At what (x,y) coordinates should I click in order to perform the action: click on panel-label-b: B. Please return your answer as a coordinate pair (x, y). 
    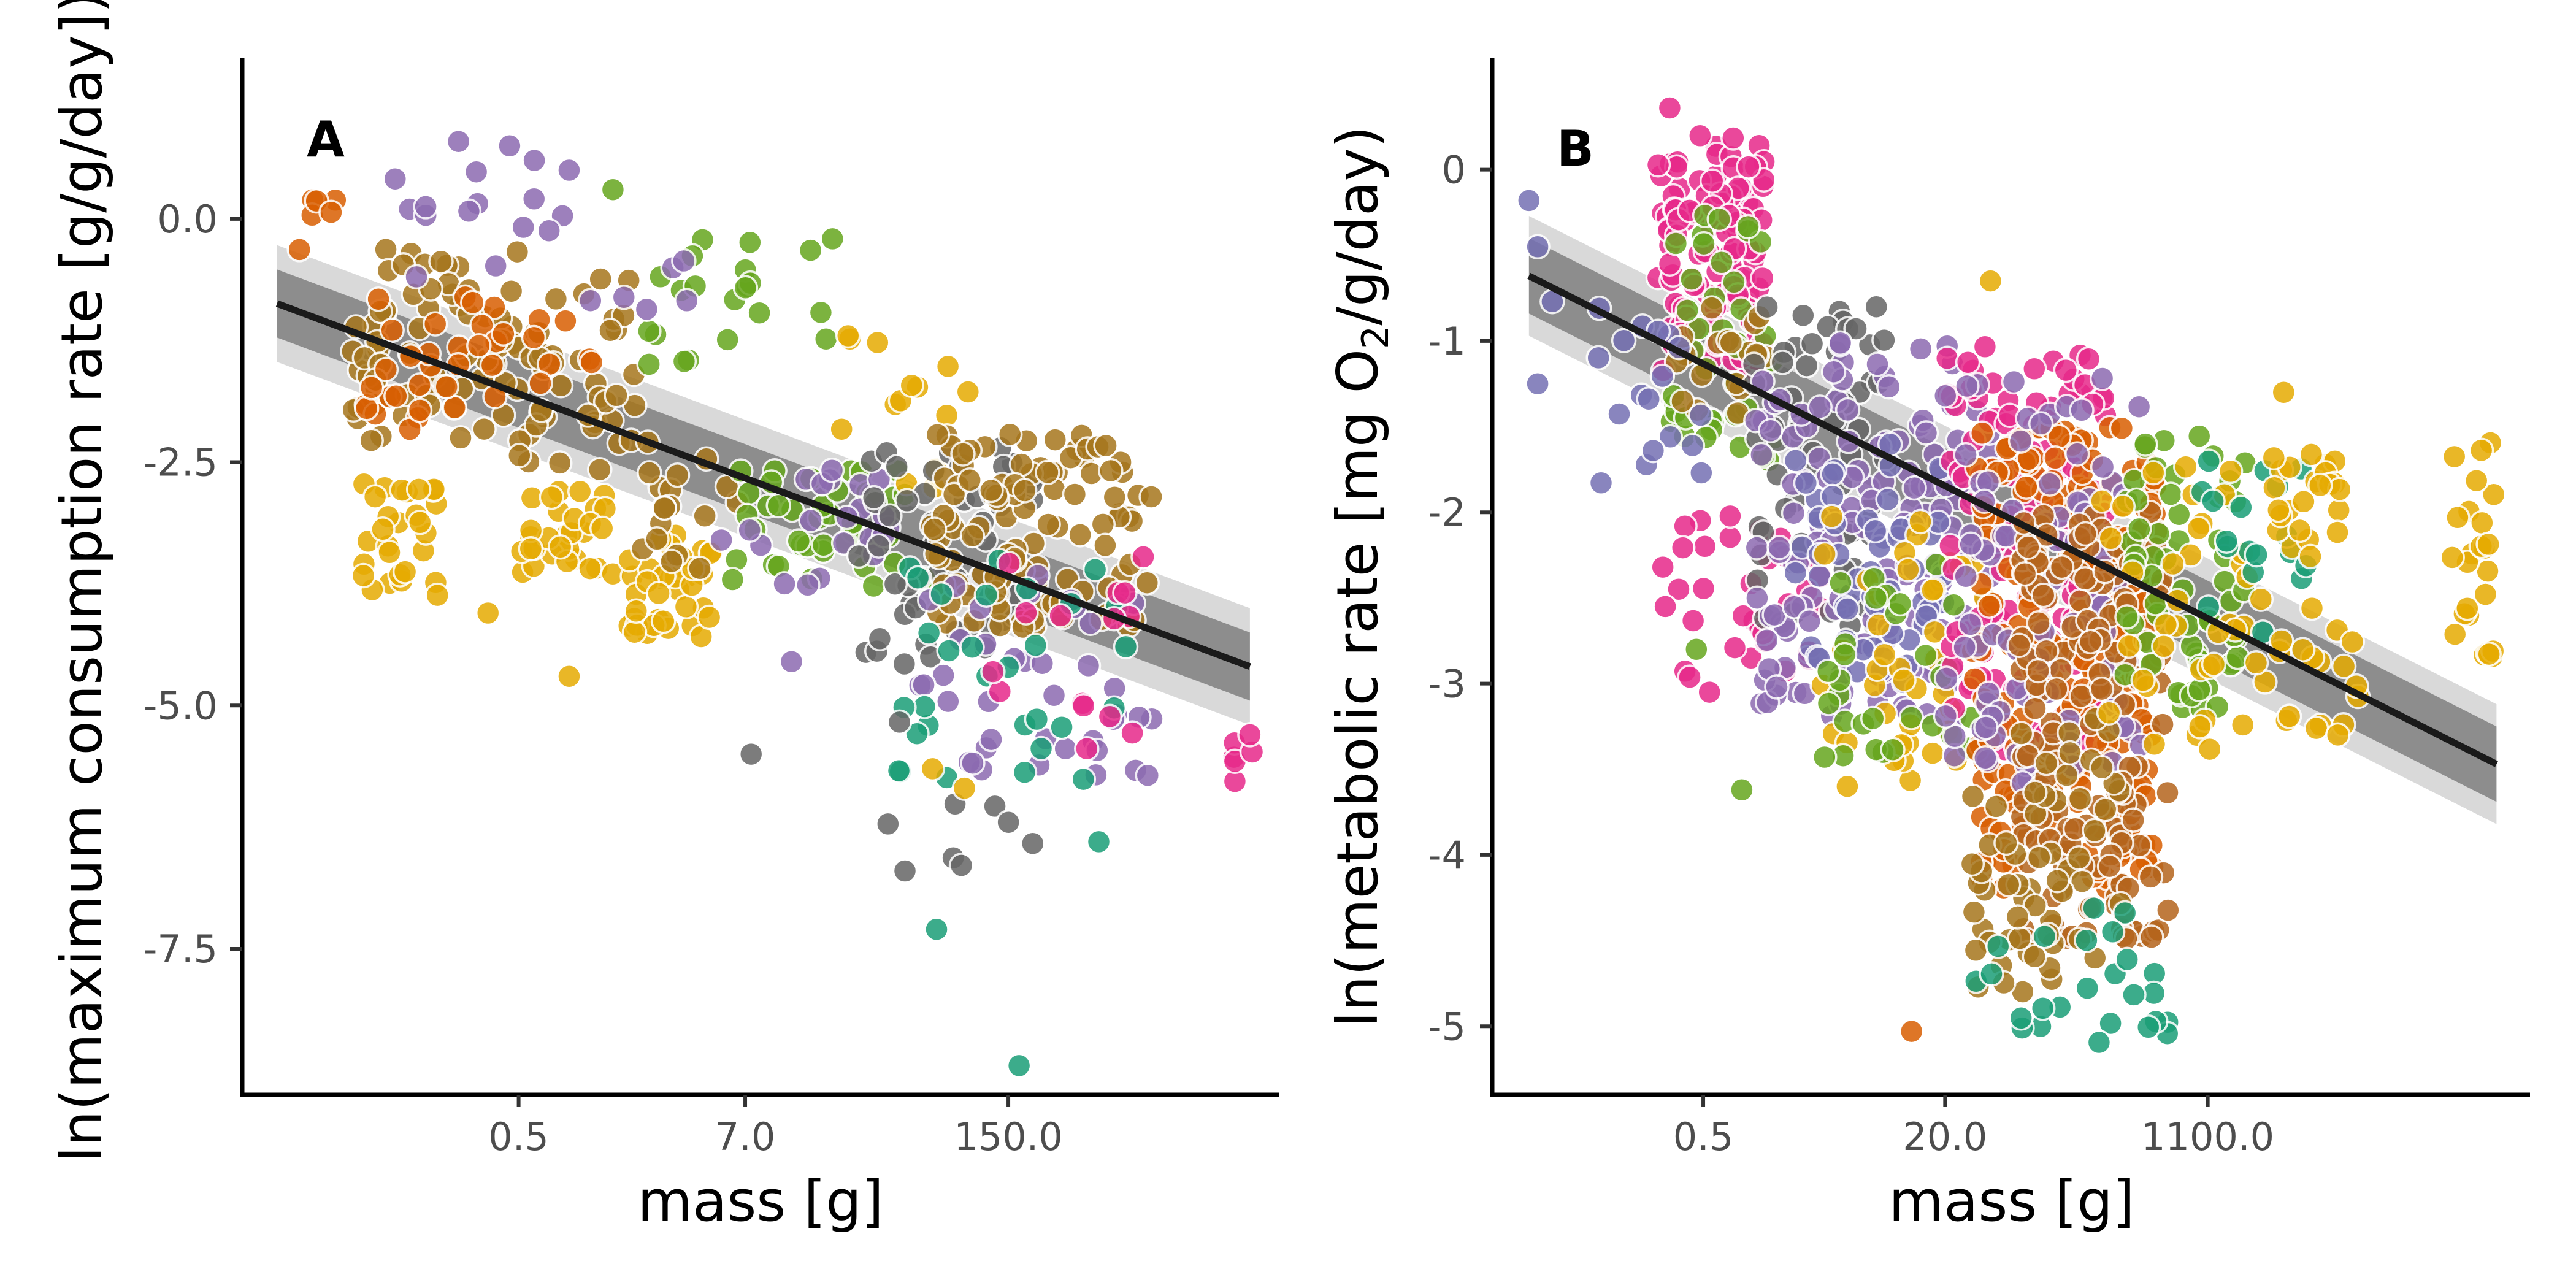
    Looking at the image, I should click on (1575, 148).